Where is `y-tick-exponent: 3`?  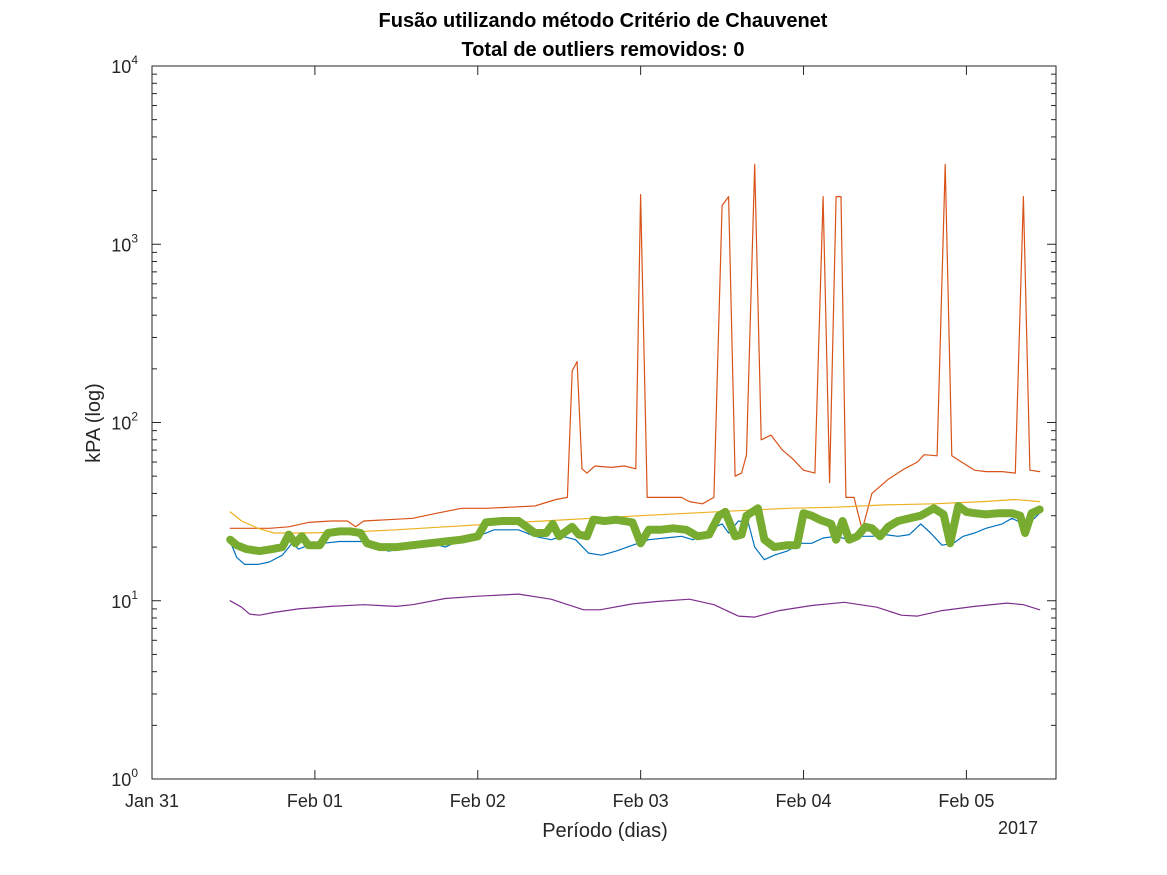
y-tick-exponent: 3 is located at coordinates (134, 238).